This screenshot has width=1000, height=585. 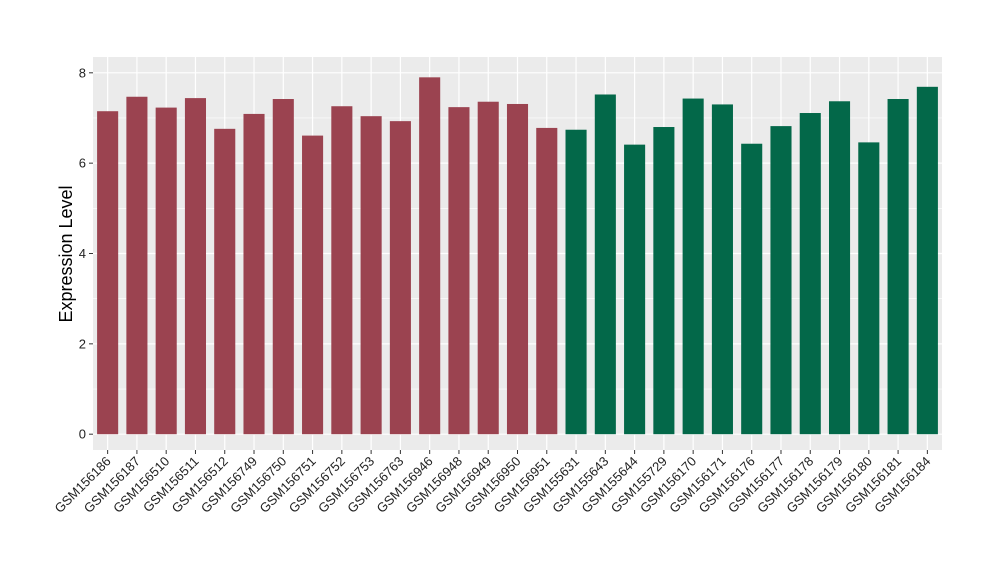 What do you see at coordinates (313, 285) in the screenshot?
I see `bar-GSM156751` at bounding box center [313, 285].